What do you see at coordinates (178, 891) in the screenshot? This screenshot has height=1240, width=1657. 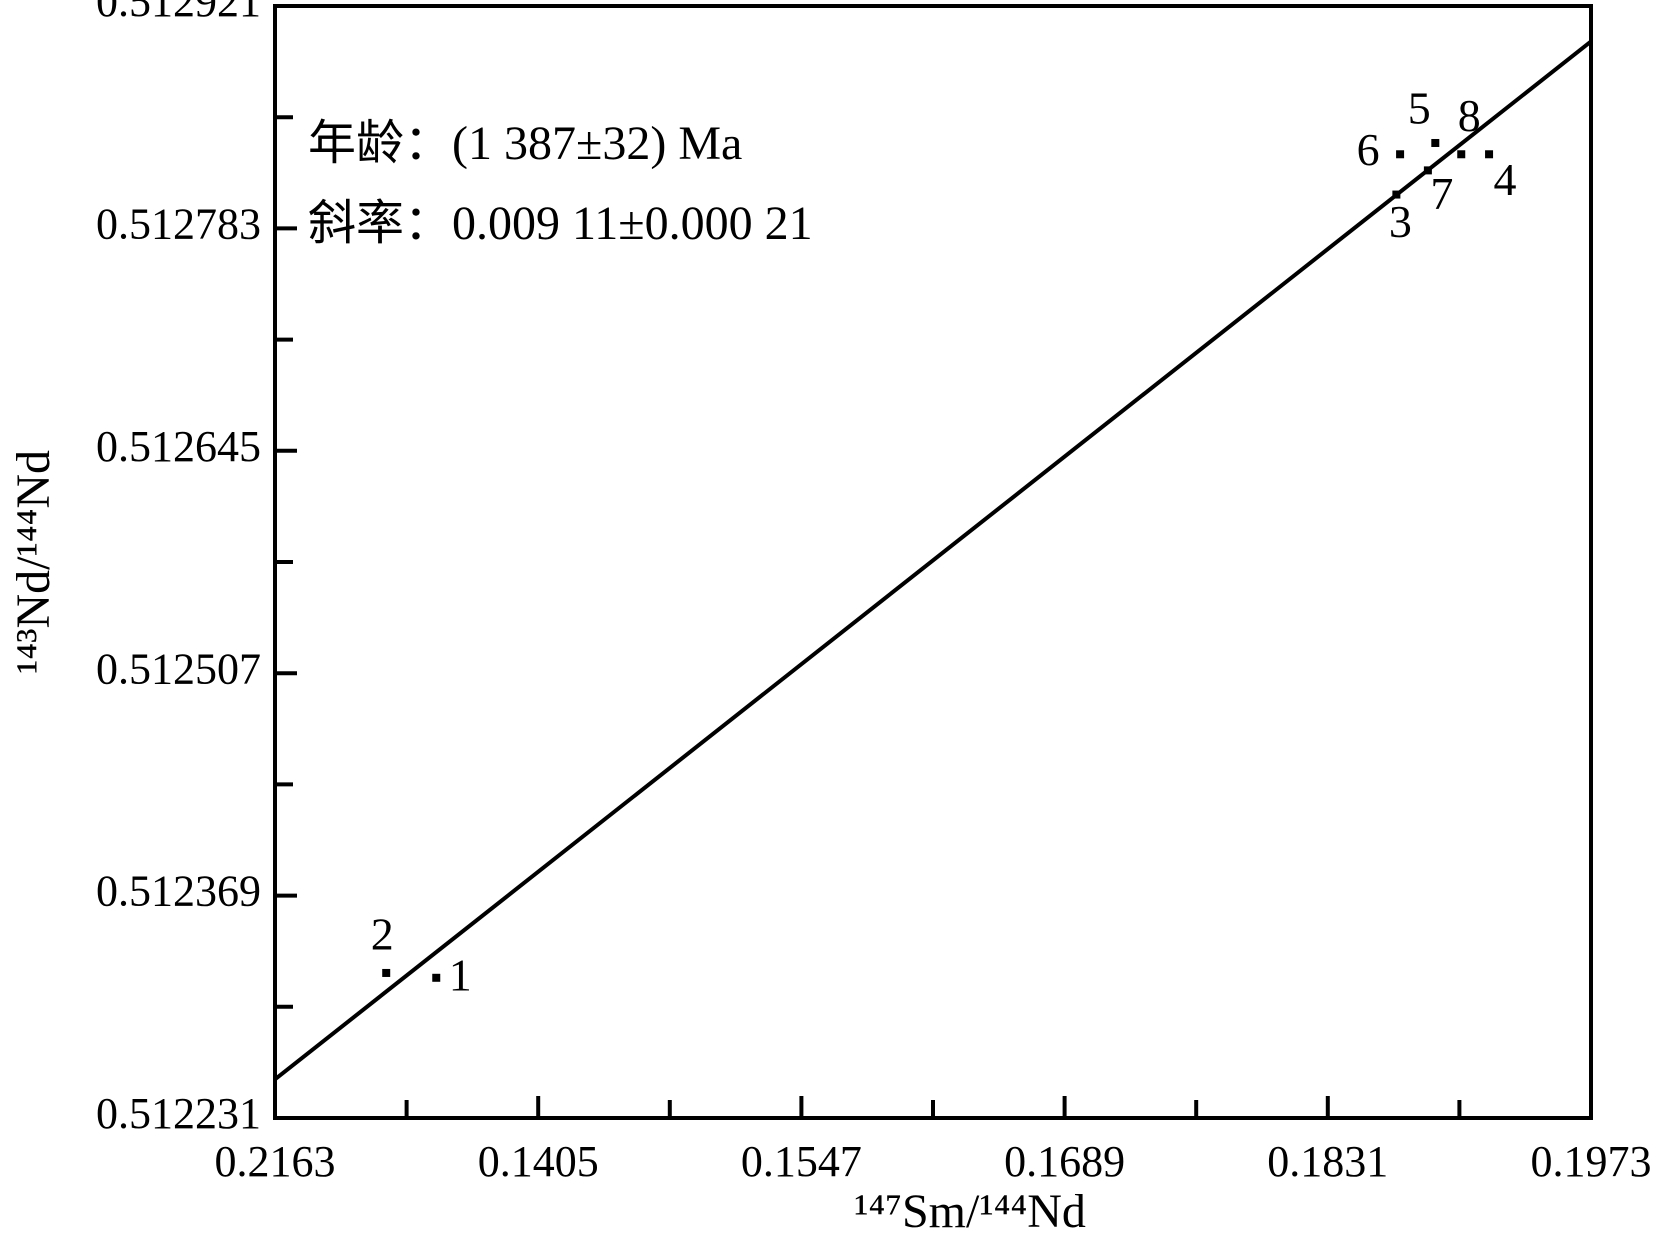 I see `y-tick-label: 0.512369` at bounding box center [178, 891].